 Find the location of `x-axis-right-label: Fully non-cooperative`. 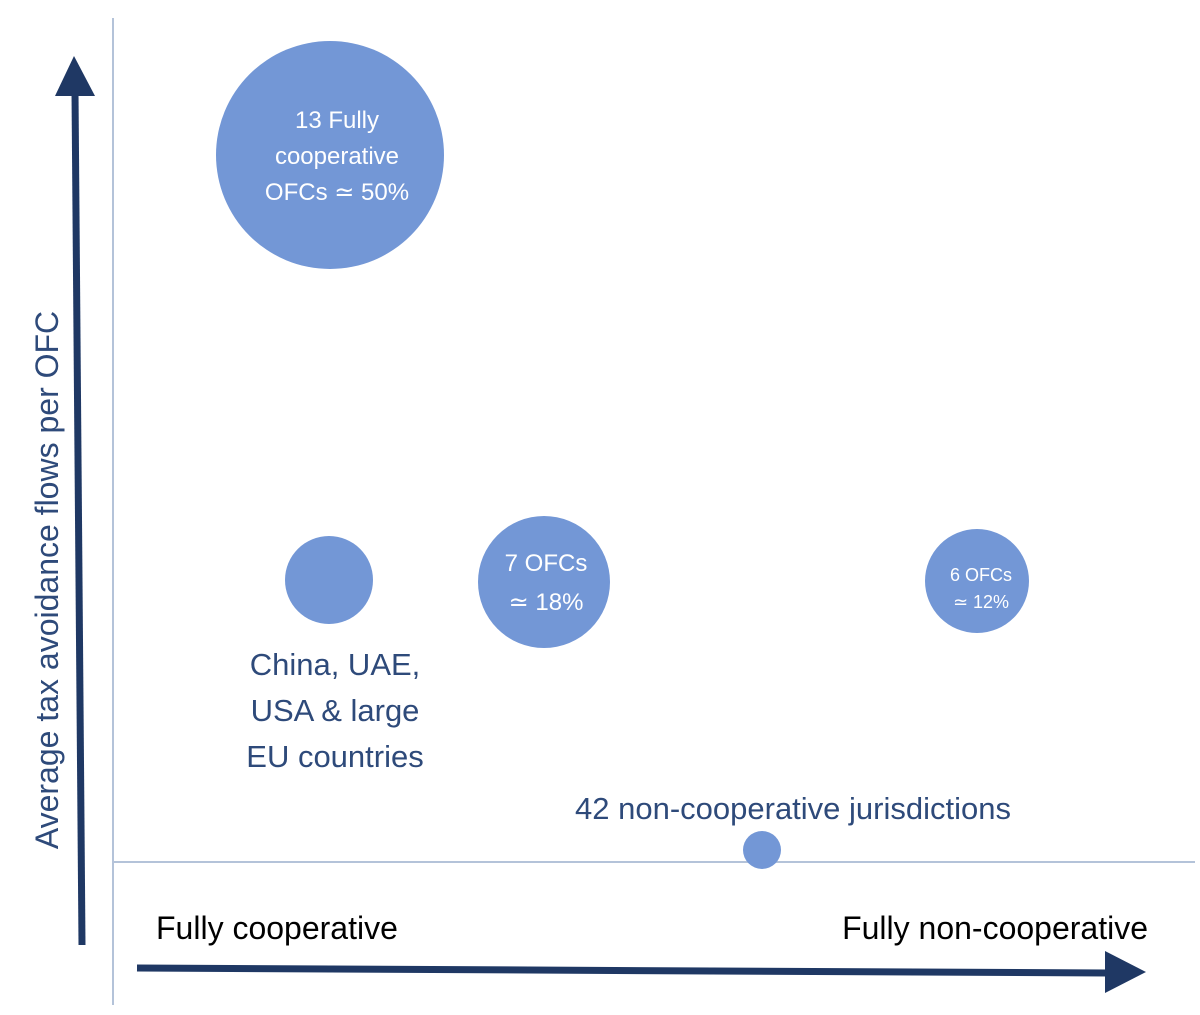

x-axis-right-label: Fully non-cooperative is located at coordinates (995, 928).